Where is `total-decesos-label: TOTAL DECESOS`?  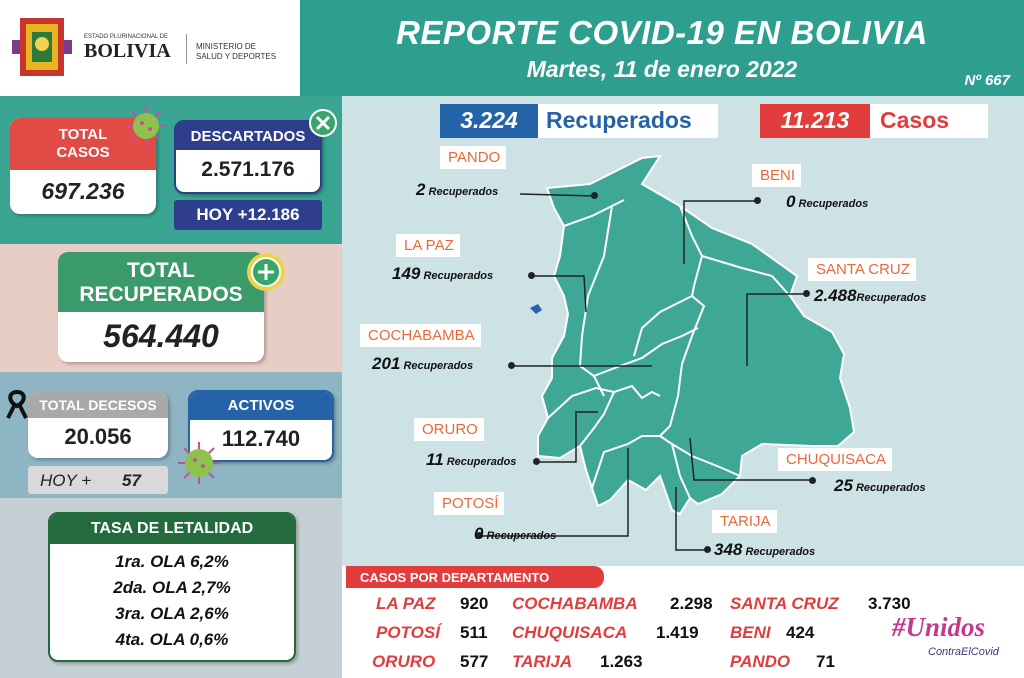 total-decesos-label: TOTAL DECESOS is located at coordinates (98, 405).